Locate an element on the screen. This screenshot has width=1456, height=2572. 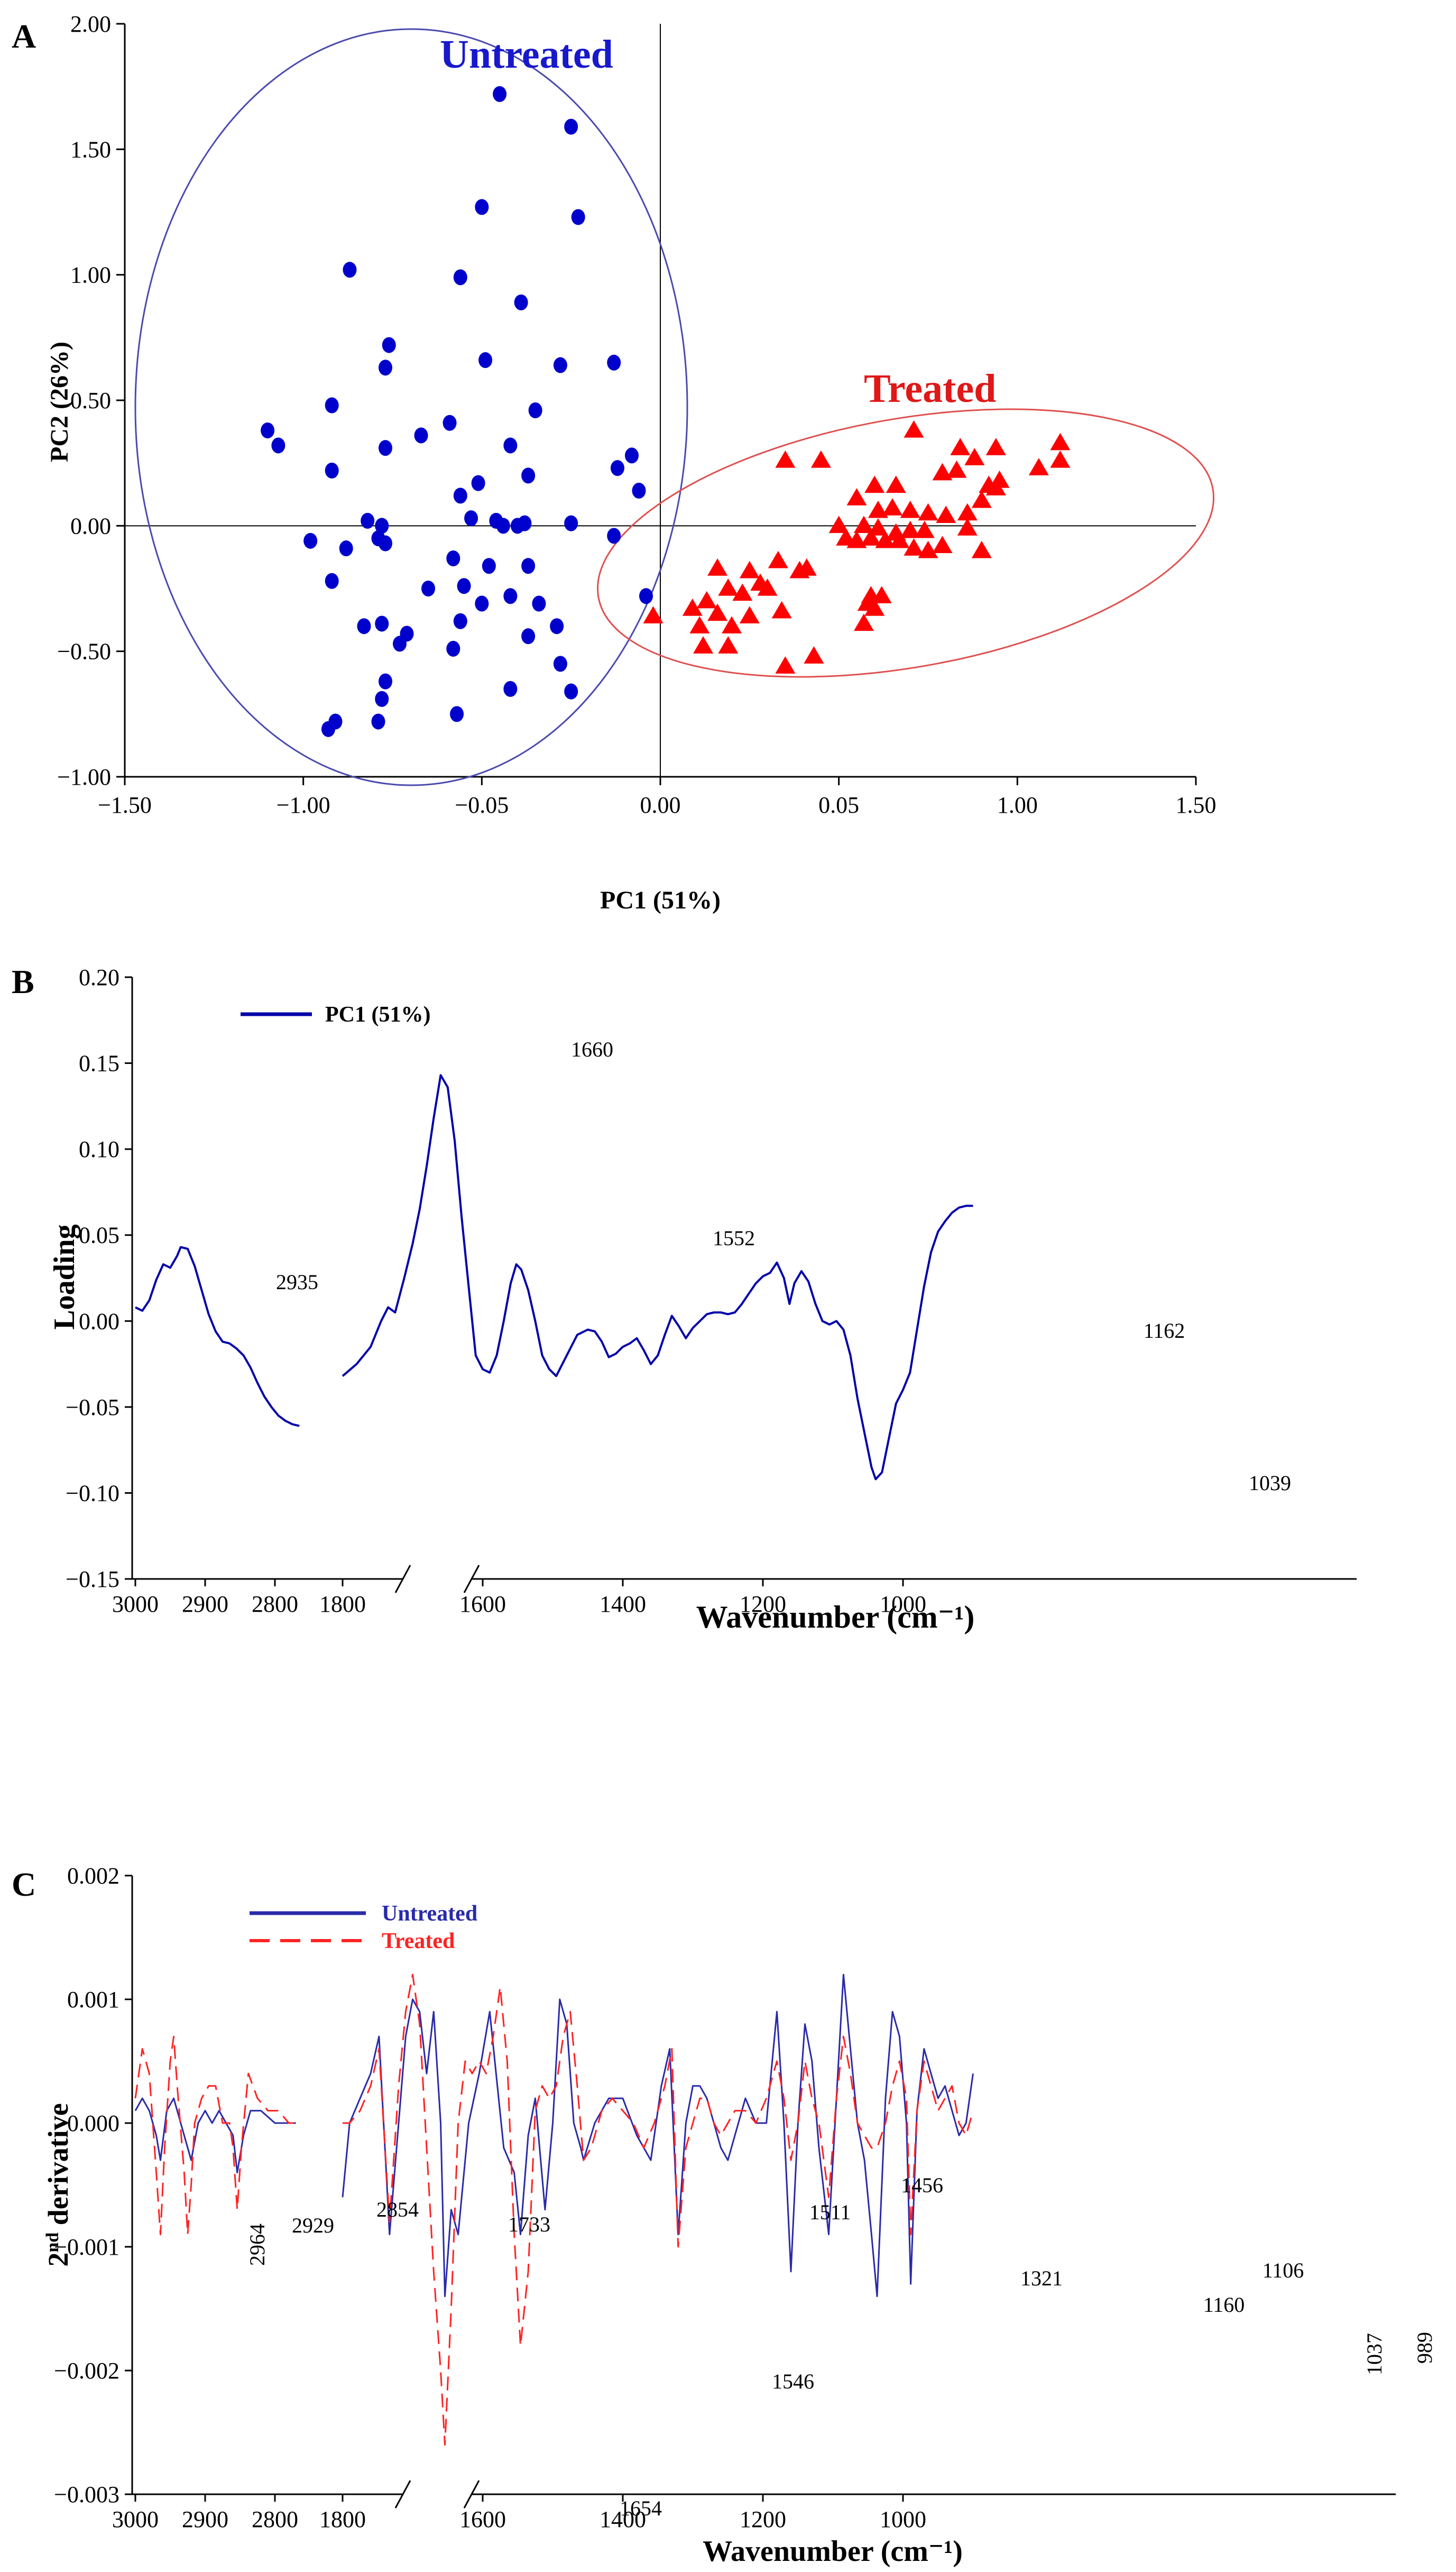
peak-label-1552: 1552 is located at coordinates (734, 1238).